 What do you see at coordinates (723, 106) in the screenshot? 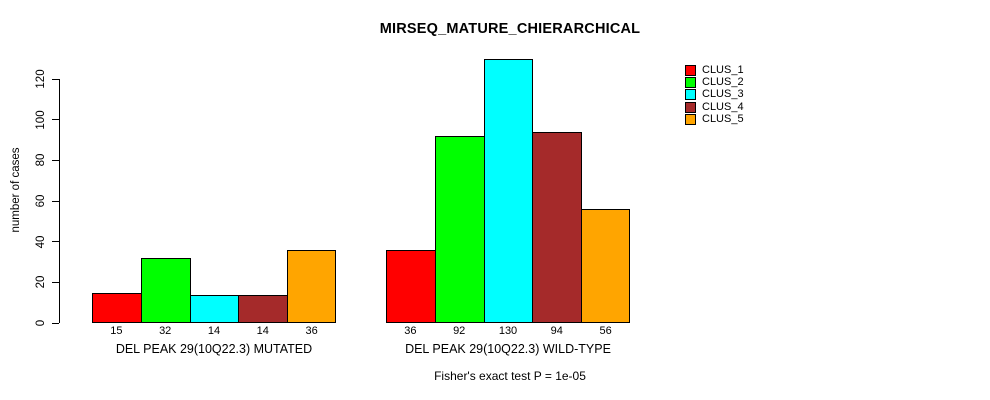
I see `legend-label: CLUS_4` at bounding box center [723, 106].